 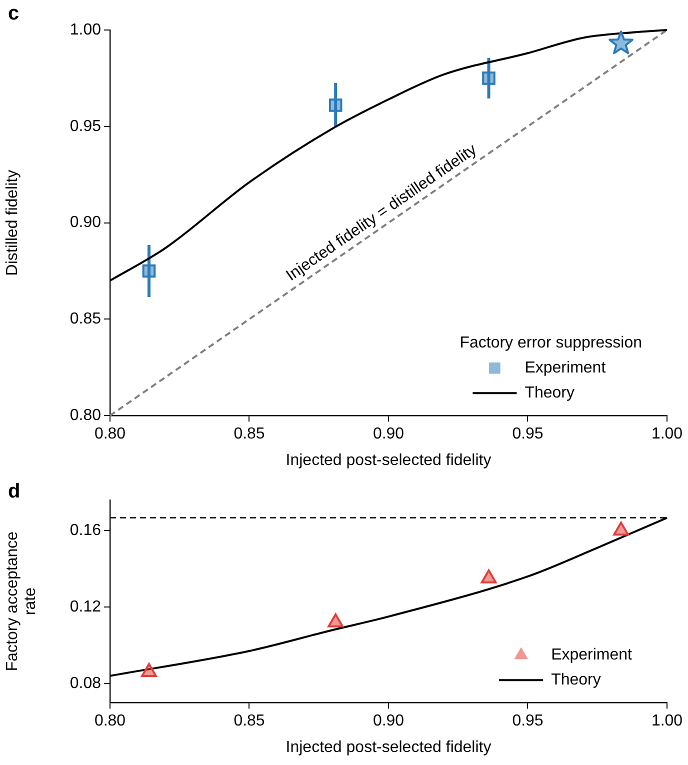 I want to click on y-tick-label: 0.80, so click(x=86, y=415).